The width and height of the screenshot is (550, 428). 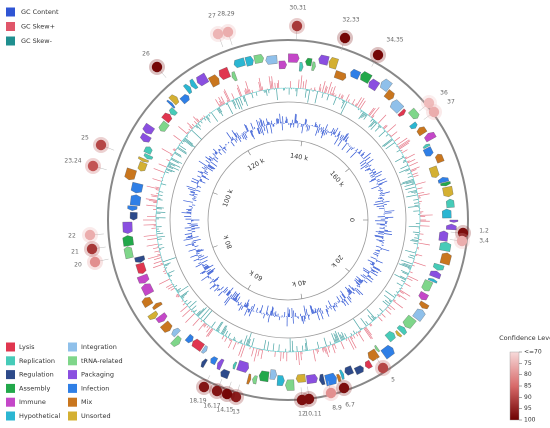 What do you see at coordinates (228, 242) in the screenshot?
I see `scale-label: 80 k` at bounding box center [228, 242].